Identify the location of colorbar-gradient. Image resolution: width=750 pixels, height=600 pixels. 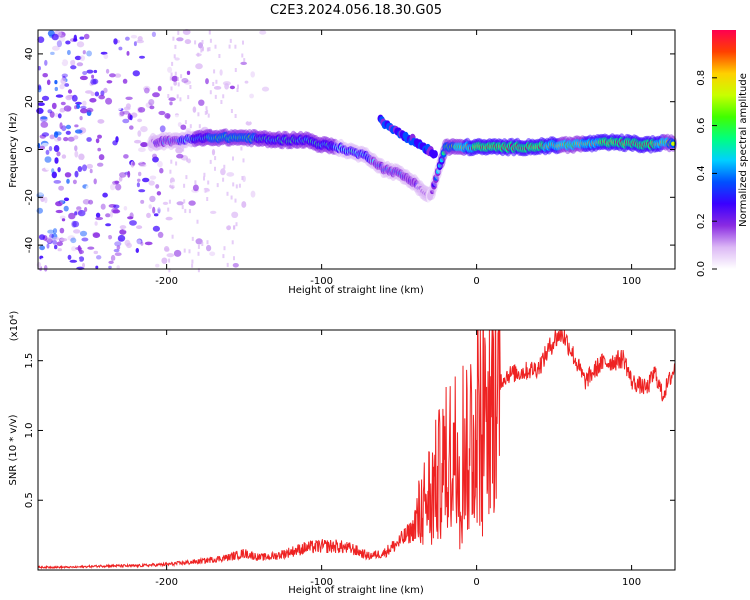
(724, 149).